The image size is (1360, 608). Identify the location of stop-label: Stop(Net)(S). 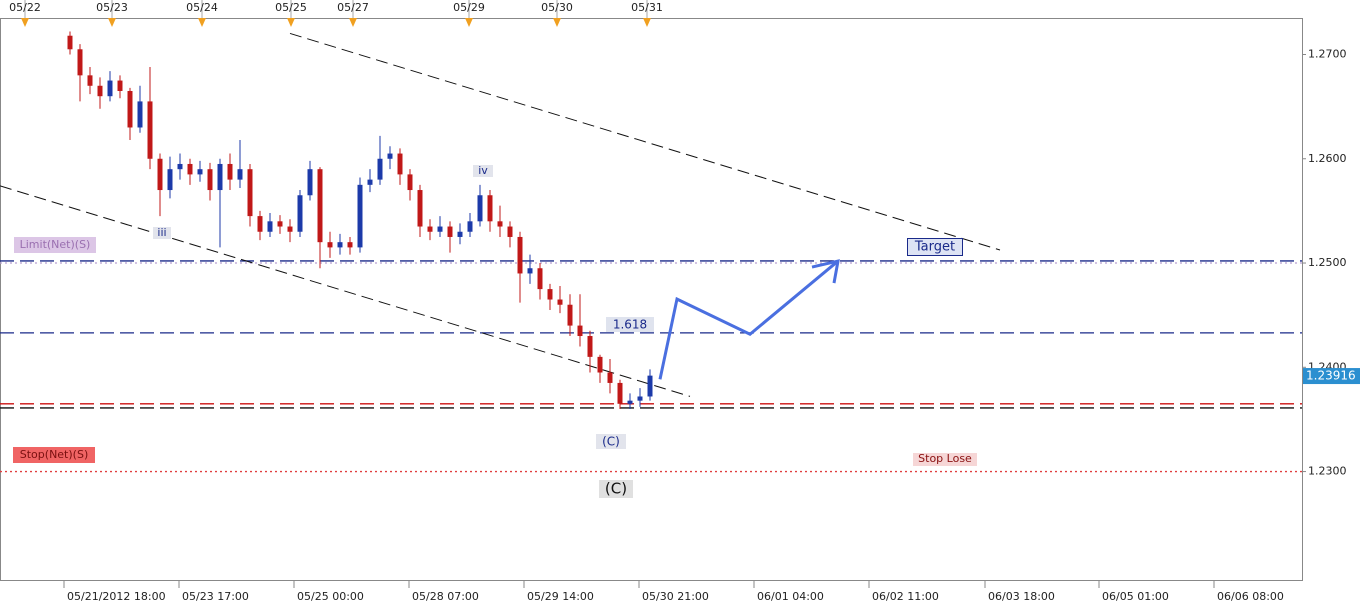
(54, 454).